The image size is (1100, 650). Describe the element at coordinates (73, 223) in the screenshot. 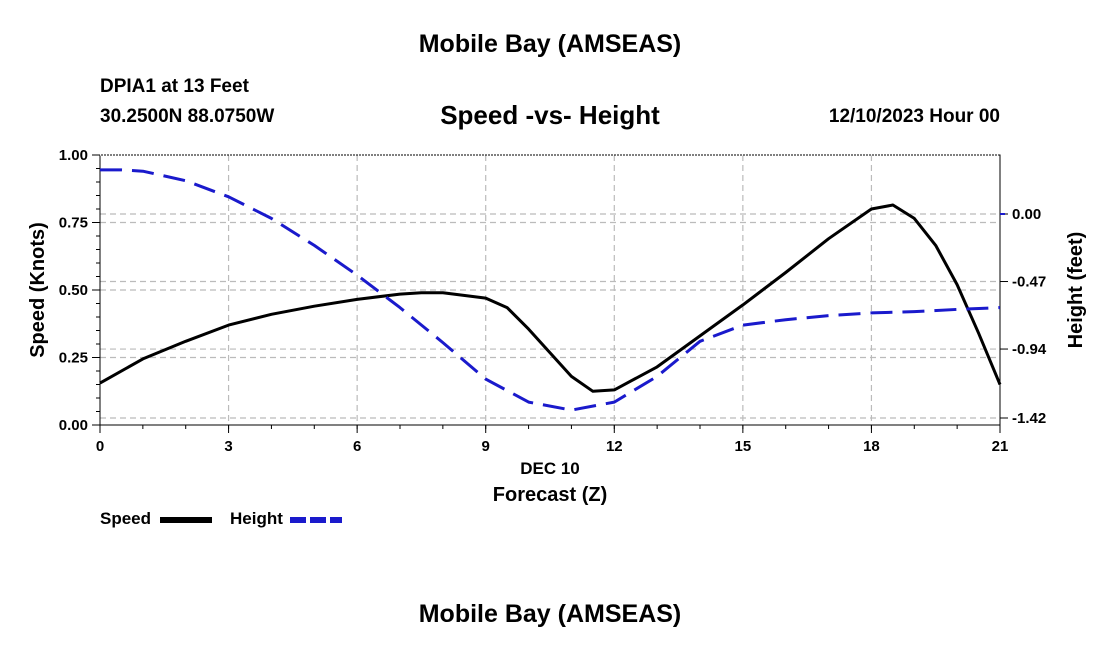

I see `left-y-tick-label: 0.75` at that location.